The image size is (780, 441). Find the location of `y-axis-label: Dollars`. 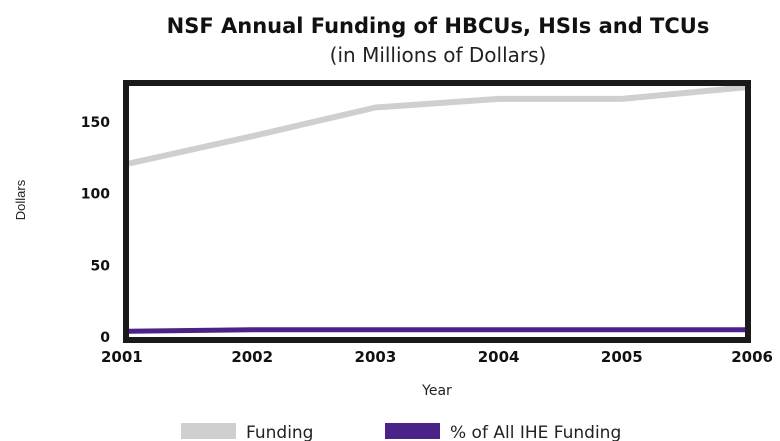

y-axis-label: Dollars is located at coordinates (20, 199).